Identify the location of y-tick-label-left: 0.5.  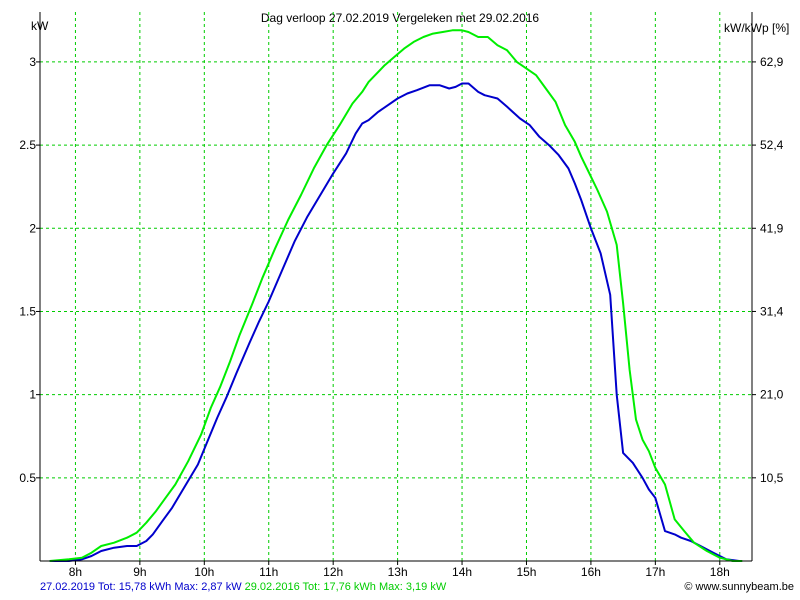
(27, 478).